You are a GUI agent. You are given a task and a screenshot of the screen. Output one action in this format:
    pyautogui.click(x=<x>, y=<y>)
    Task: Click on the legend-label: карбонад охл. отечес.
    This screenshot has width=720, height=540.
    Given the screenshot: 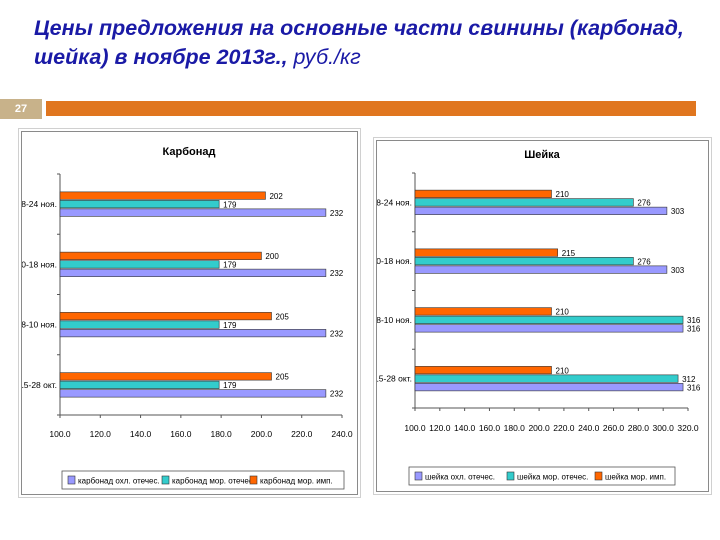 What is the action you would take?
    pyautogui.click(x=119, y=481)
    